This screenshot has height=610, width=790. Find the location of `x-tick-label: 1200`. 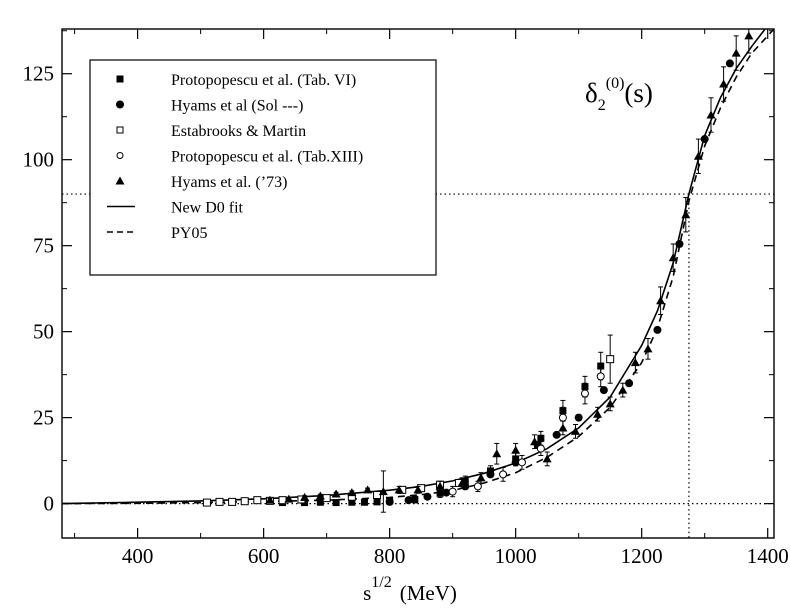

x-tick-label: 1200 is located at coordinates (642, 556).